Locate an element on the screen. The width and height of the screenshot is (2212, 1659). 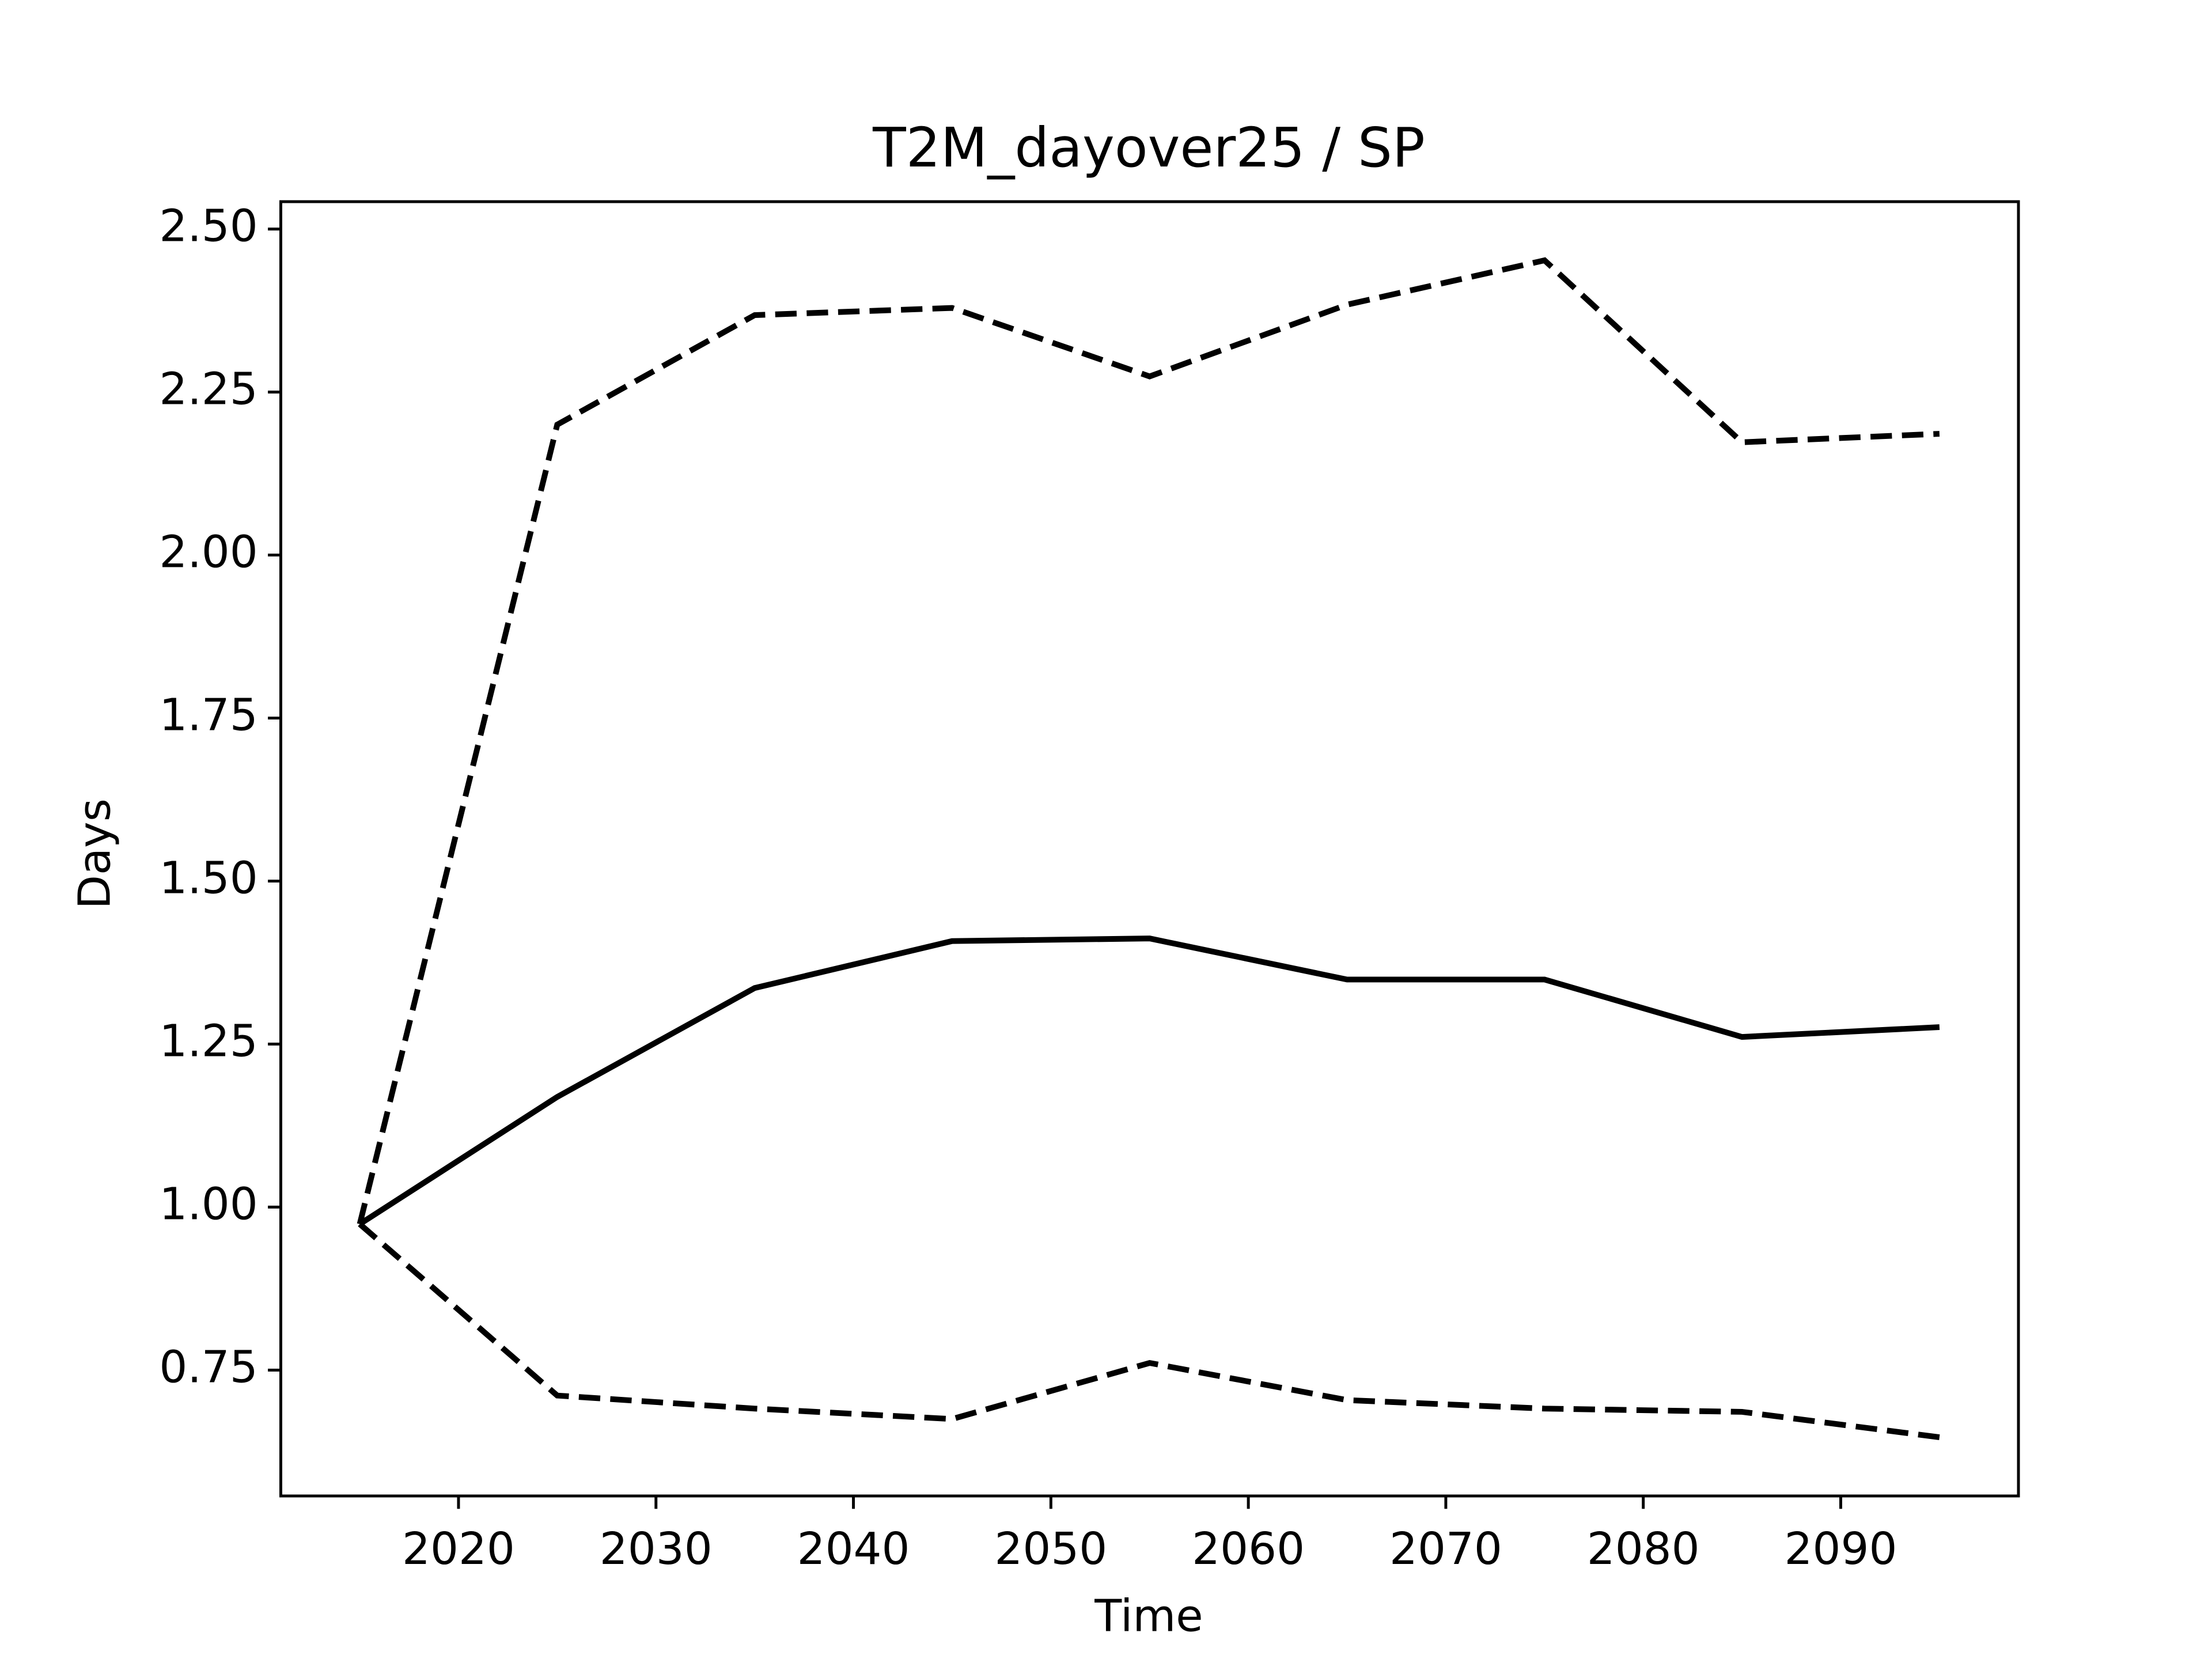
y-tick-label: 1.00 is located at coordinates (208, 1204).